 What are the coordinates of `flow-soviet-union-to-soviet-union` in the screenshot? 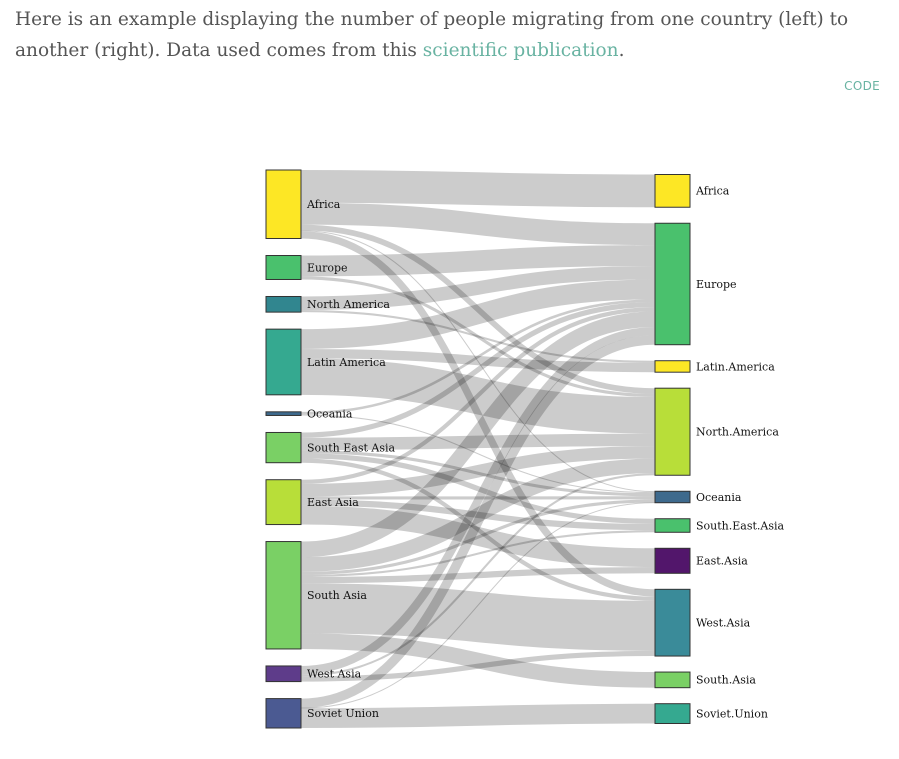 It's located at (478, 715).